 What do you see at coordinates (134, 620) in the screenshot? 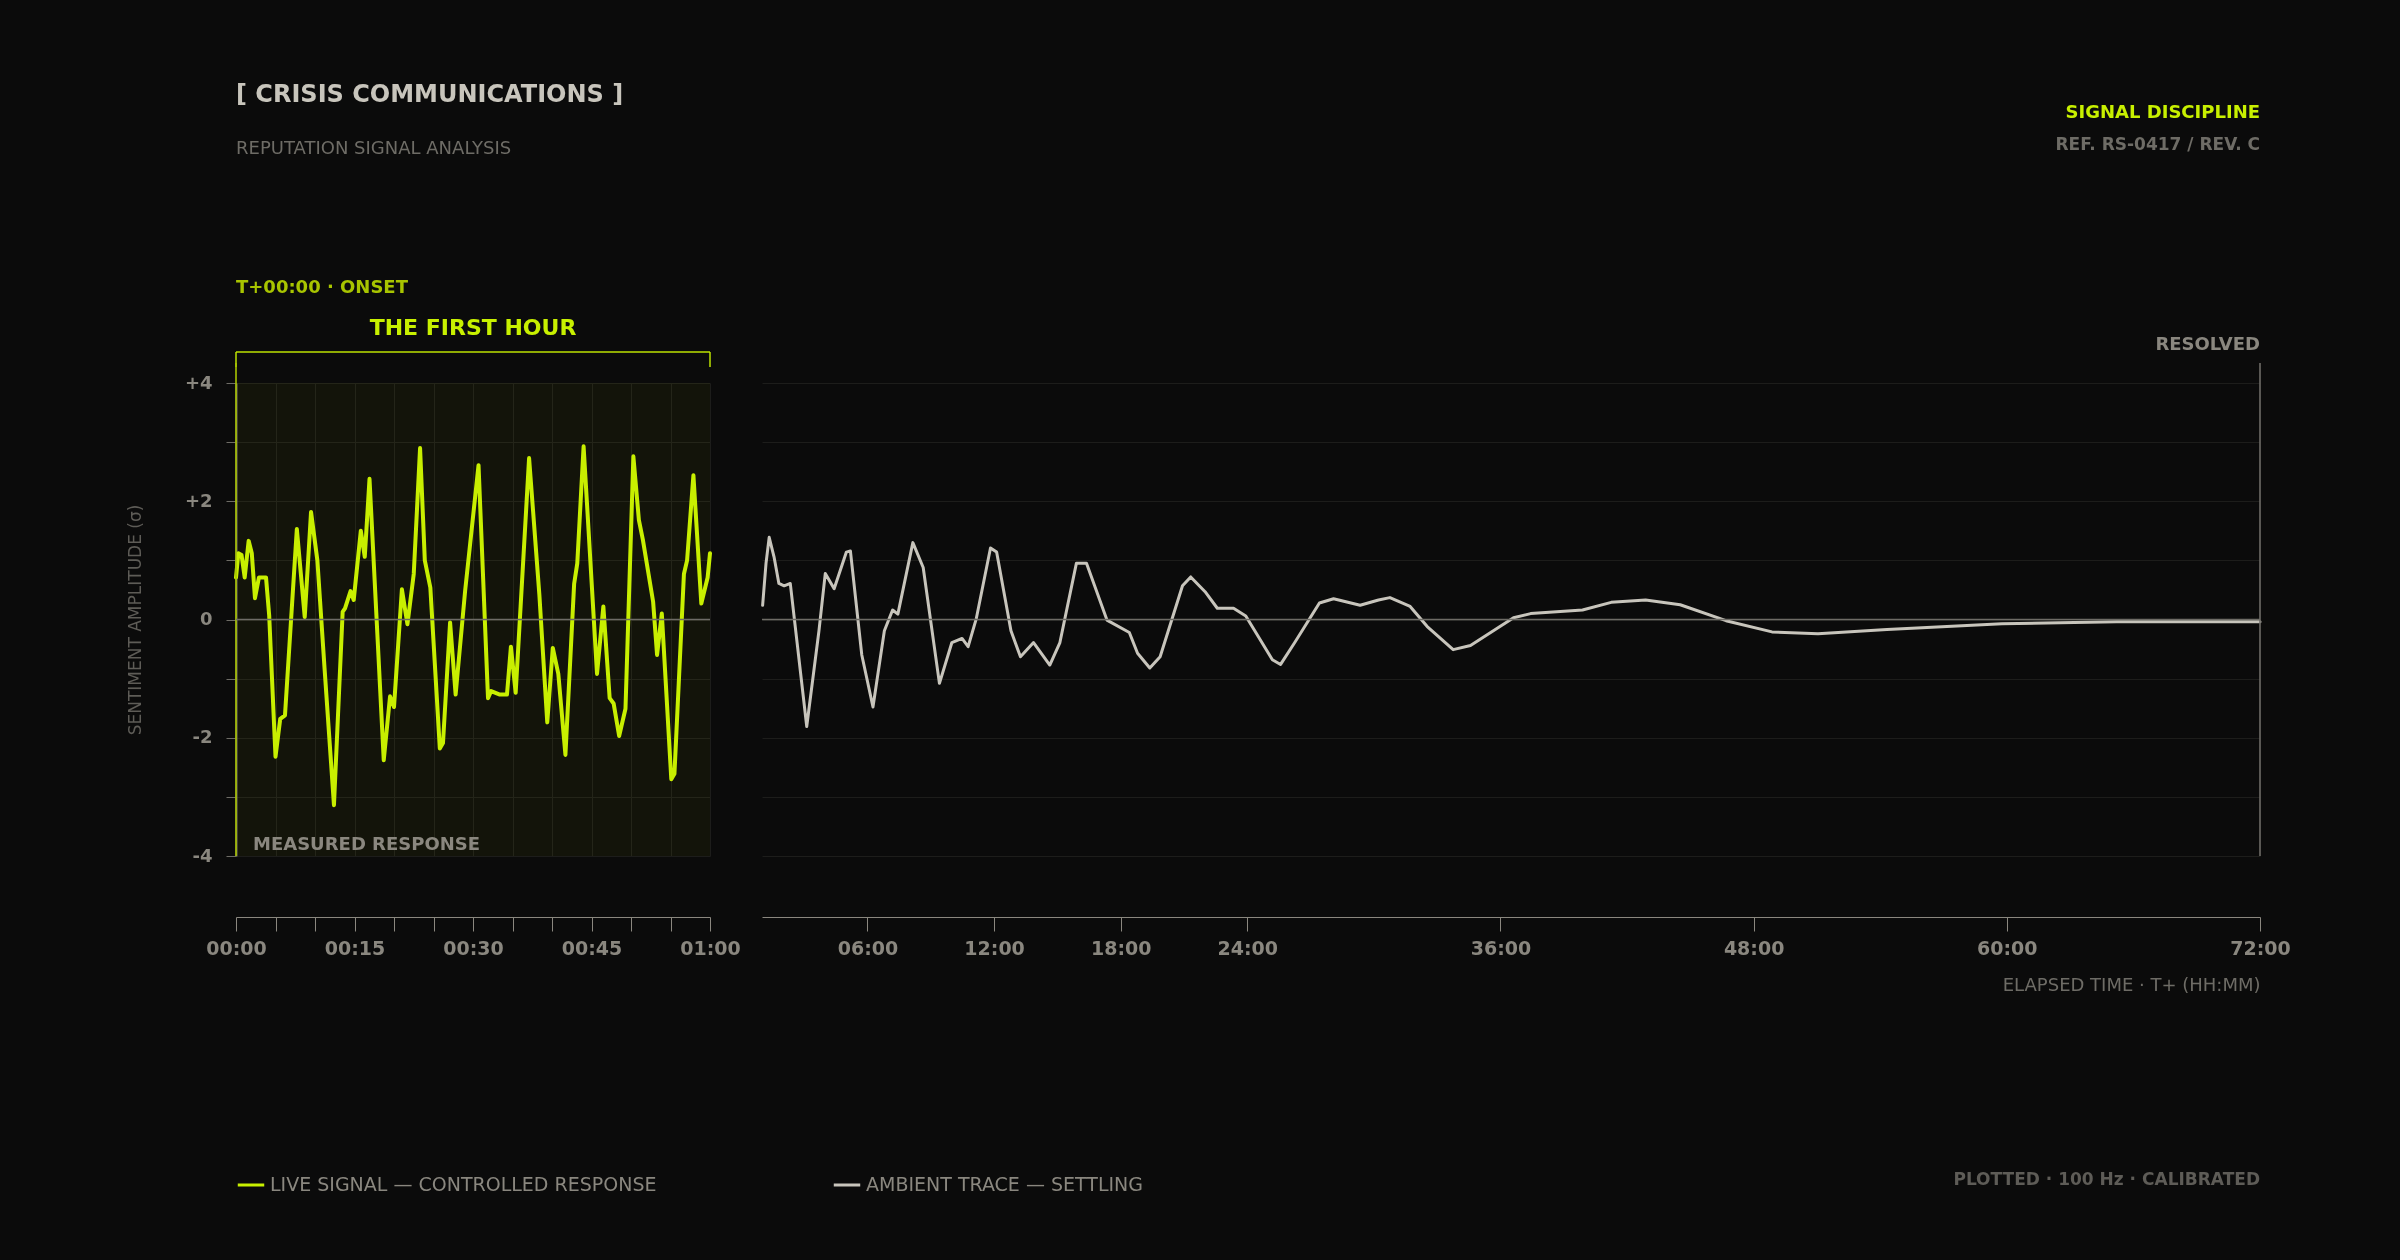
I see `y-axis-title: SENTIMENT AMPLITUDE (σ)` at bounding box center [134, 620].